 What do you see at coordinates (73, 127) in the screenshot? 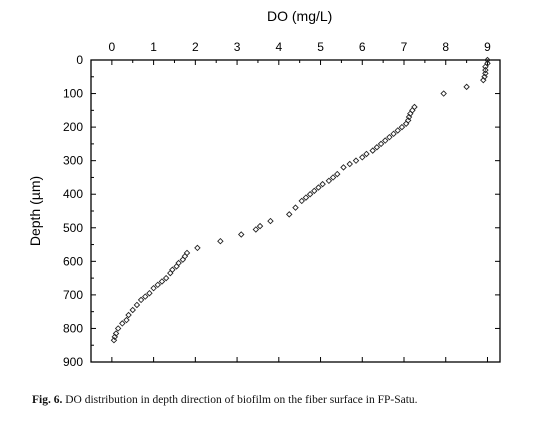
I see `y-tick-label: 200` at bounding box center [73, 127].